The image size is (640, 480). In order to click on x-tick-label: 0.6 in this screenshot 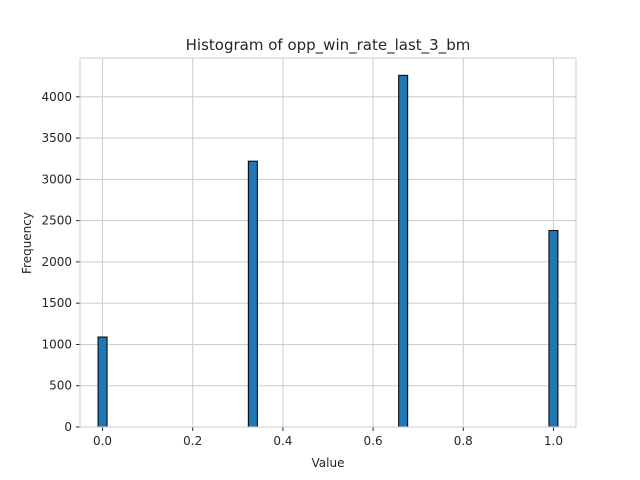, I will do `click(373, 441)`.